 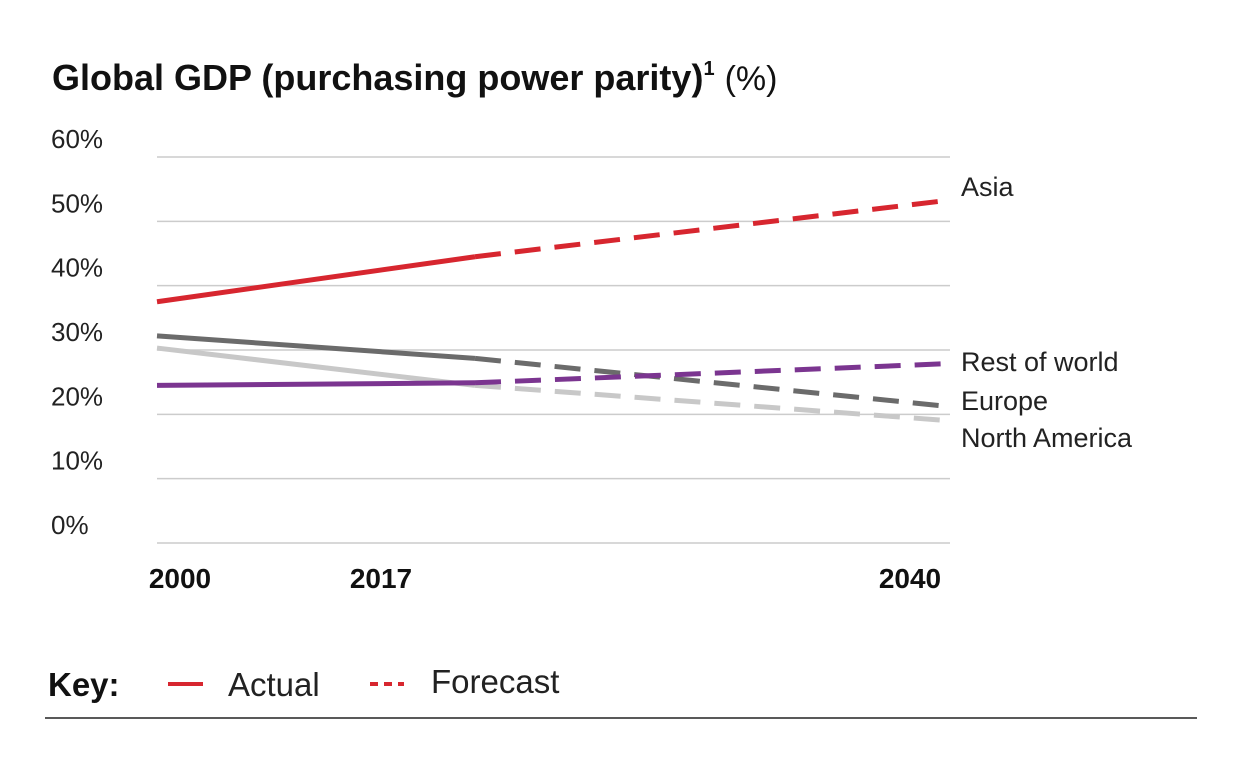 I want to click on y-tick-label-0: 0%, so click(x=70, y=525).